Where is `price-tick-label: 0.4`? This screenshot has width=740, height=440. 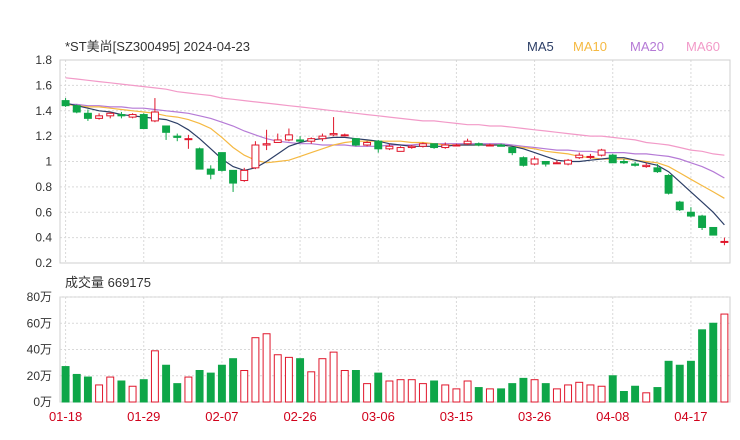 price-tick-label: 0.4 is located at coordinates (43, 238).